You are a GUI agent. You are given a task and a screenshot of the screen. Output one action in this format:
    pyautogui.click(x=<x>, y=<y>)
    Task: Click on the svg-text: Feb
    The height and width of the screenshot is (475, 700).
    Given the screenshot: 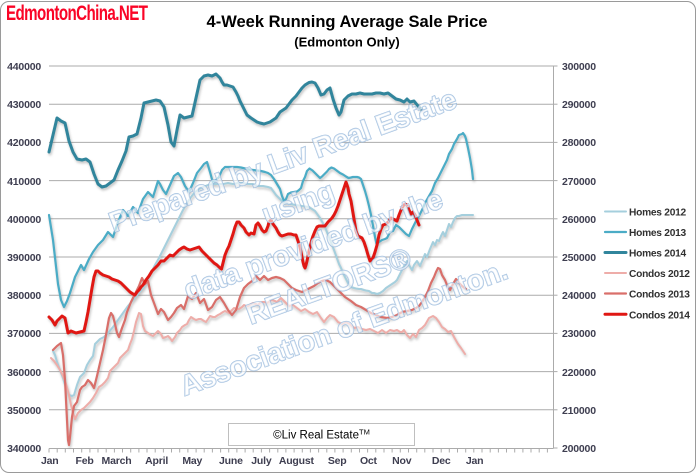 What is the action you would take?
    pyautogui.click(x=85, y=461)
    